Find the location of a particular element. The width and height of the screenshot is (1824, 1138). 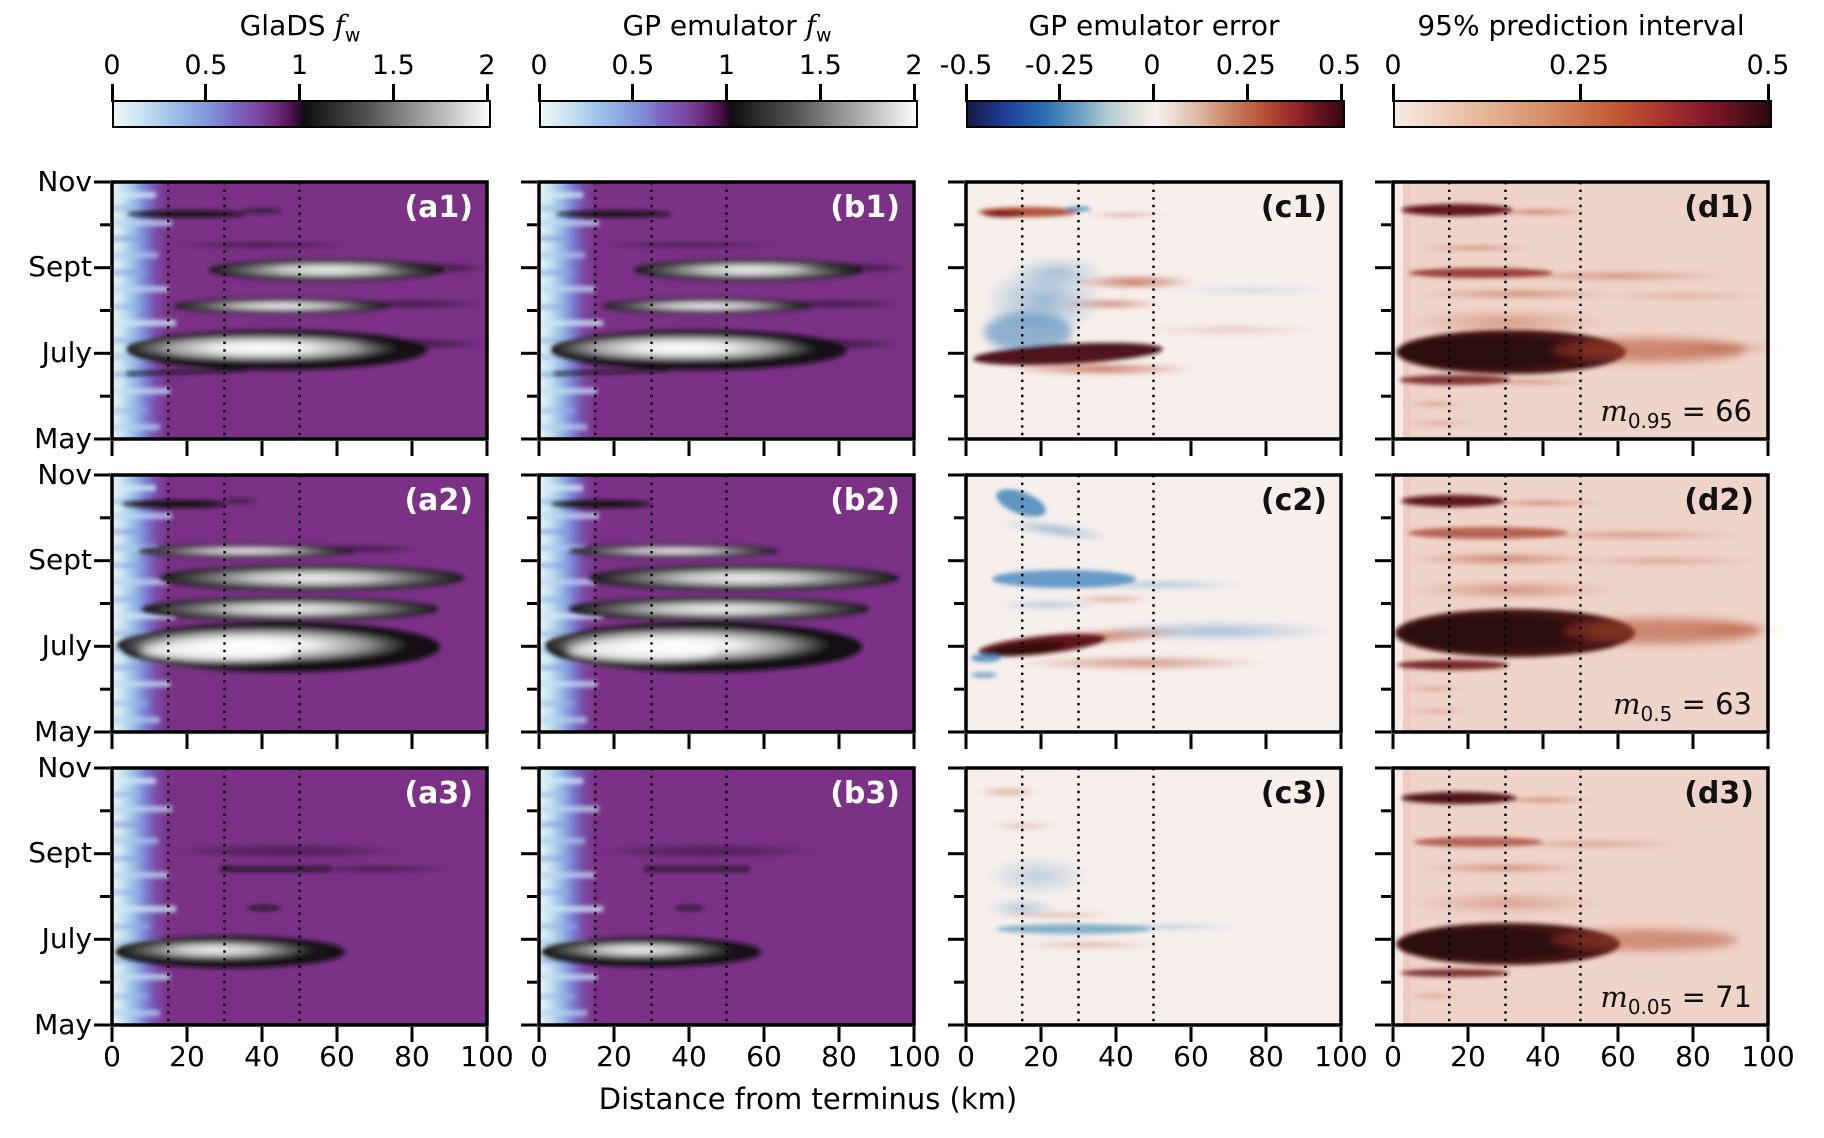

panel-c1: (c1) is located at coordinates (1144, 319).